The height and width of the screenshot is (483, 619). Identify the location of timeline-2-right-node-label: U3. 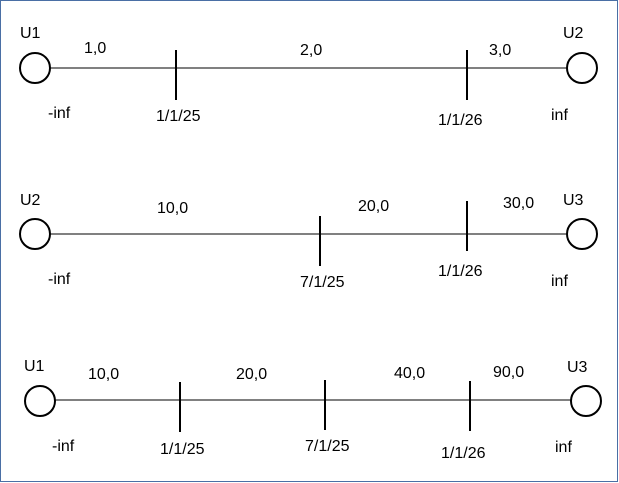
(573, 200).